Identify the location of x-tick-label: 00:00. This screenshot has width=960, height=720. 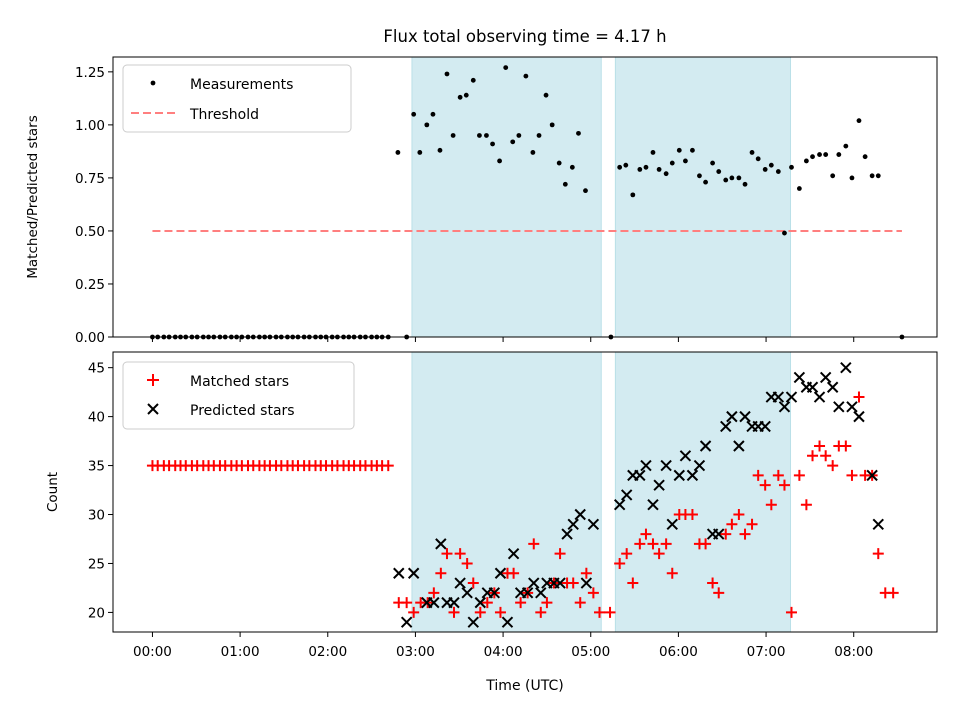
(152, 652).